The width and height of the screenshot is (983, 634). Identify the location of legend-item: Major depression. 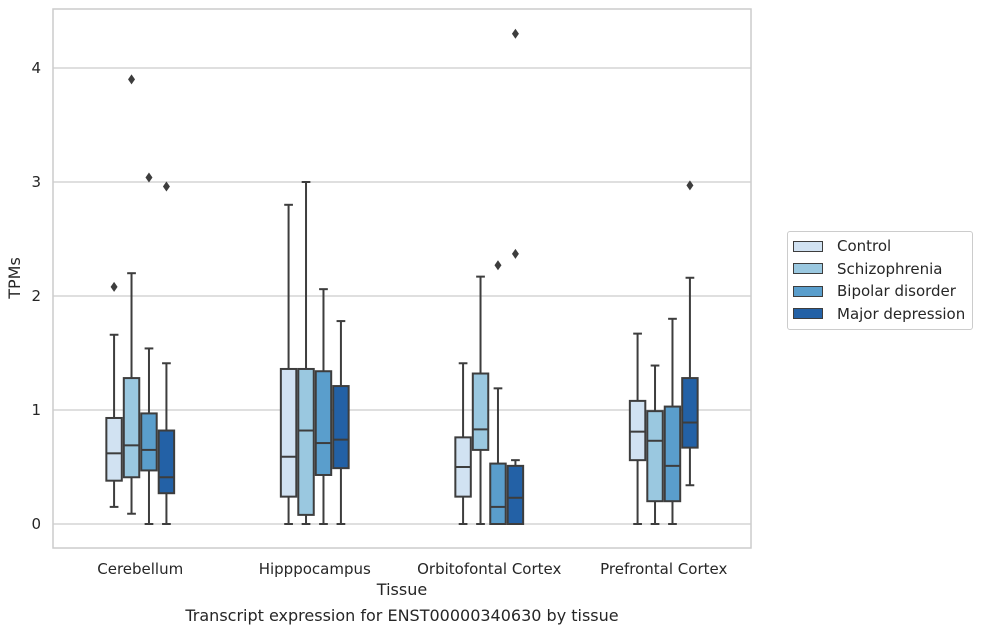
(880, 314).